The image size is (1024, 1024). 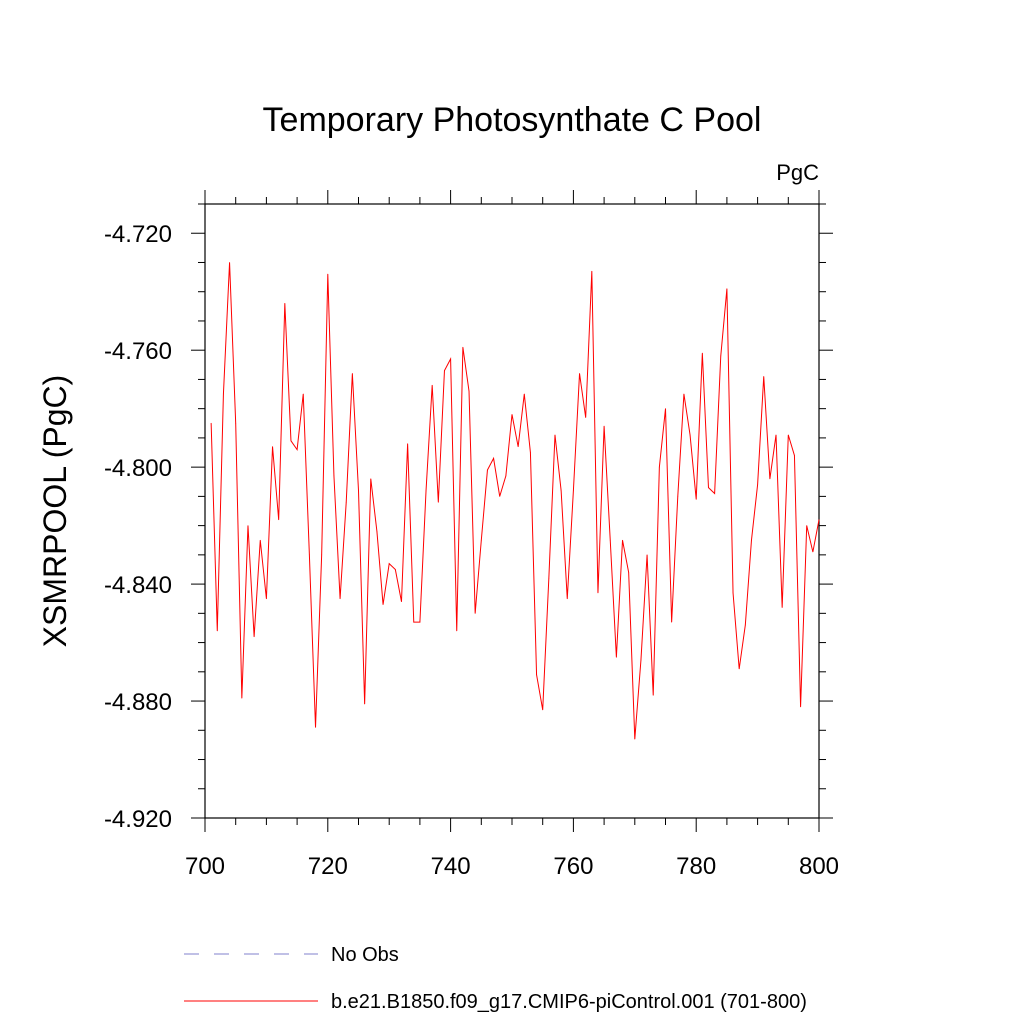 I want to click on x-tick-label: 740, so click(x=451, y=866).